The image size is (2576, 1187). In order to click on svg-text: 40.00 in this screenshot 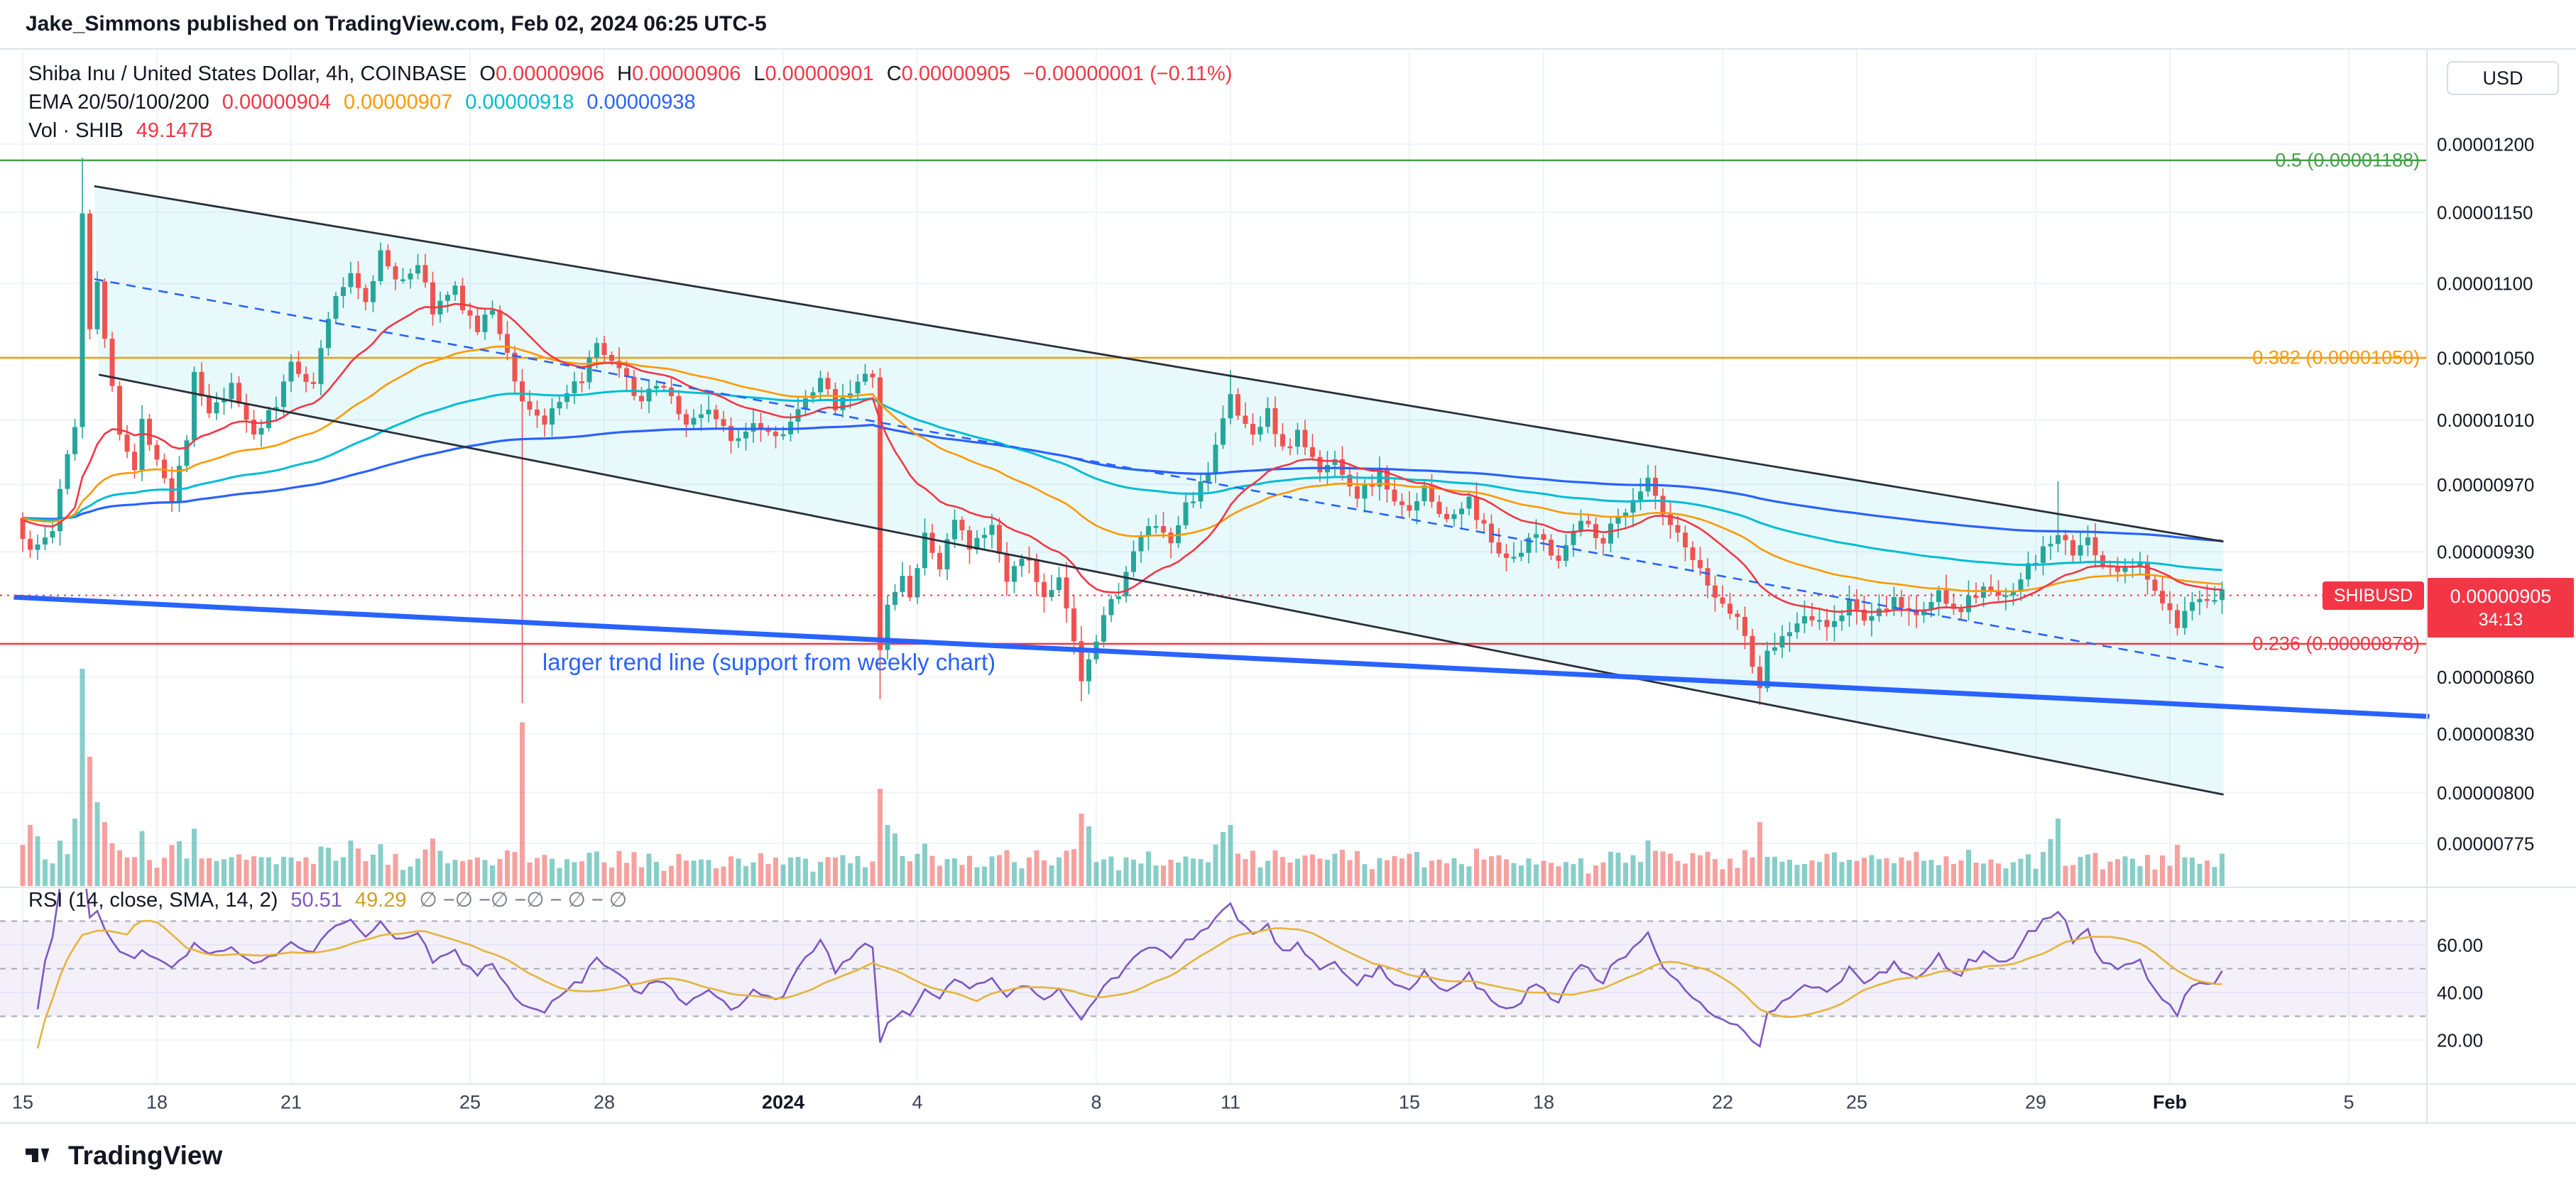, I will do `click(2460, 992)`.